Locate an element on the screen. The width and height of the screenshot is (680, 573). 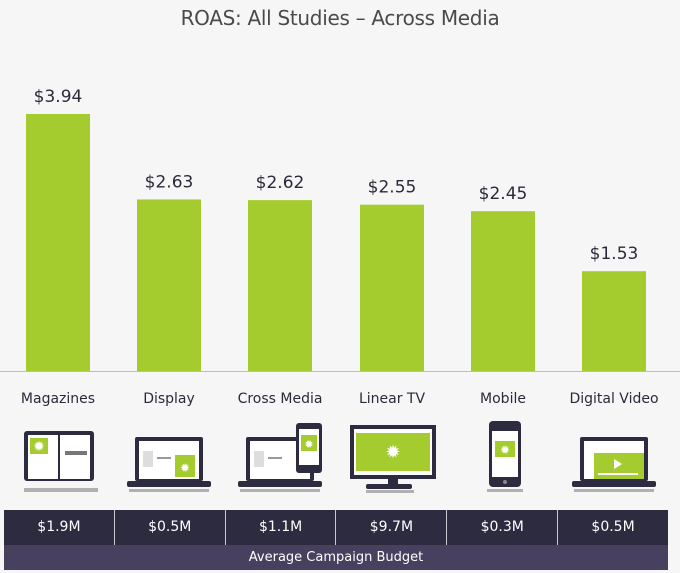
data-label: $2.63 is located at coordinates (169, 182).